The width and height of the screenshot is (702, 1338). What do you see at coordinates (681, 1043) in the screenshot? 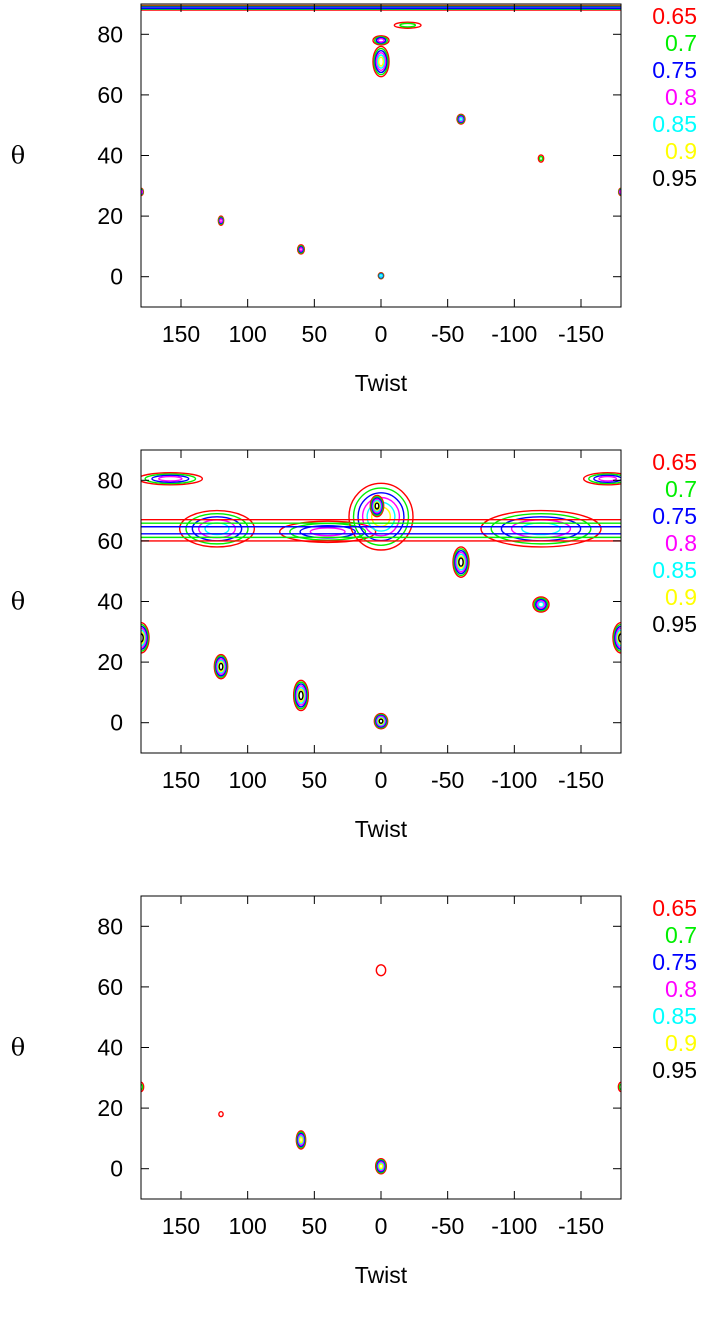
I see `legend-entry: 0.9` at bounding box center [681, 1043].